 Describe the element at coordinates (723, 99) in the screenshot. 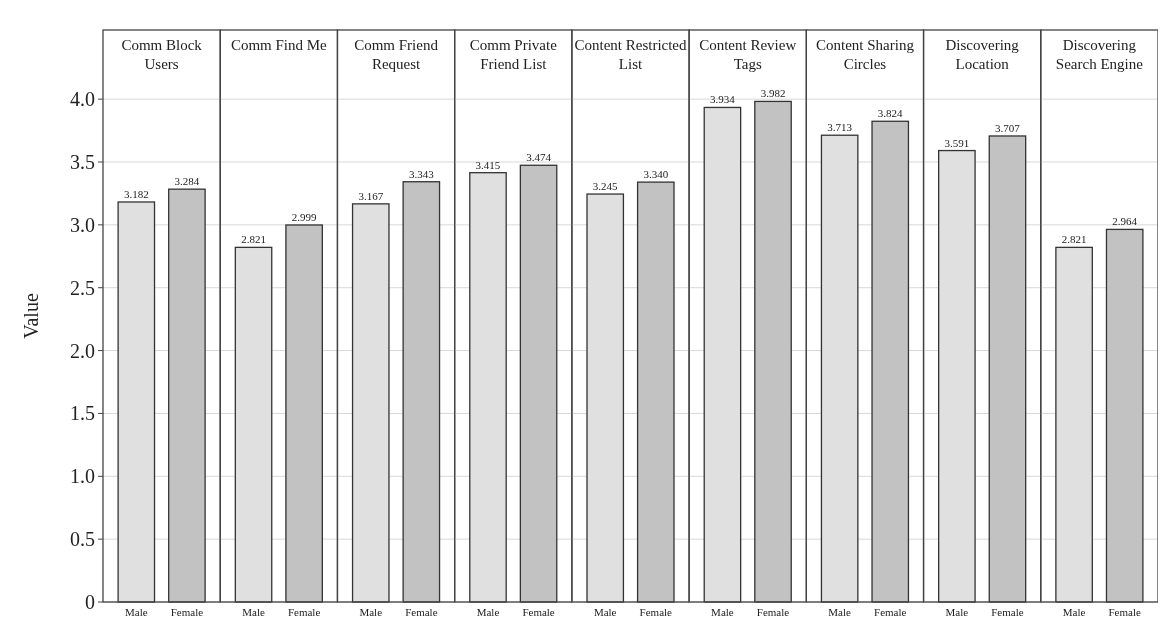

I see `data-label: 3.934` at that location.